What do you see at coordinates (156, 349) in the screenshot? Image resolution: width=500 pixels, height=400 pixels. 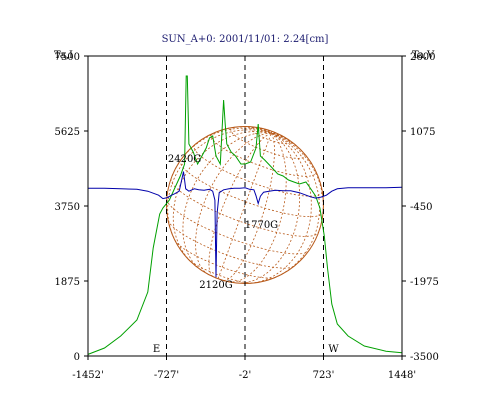 I see `east-limb-label: E` at bounding box center [156, 349].